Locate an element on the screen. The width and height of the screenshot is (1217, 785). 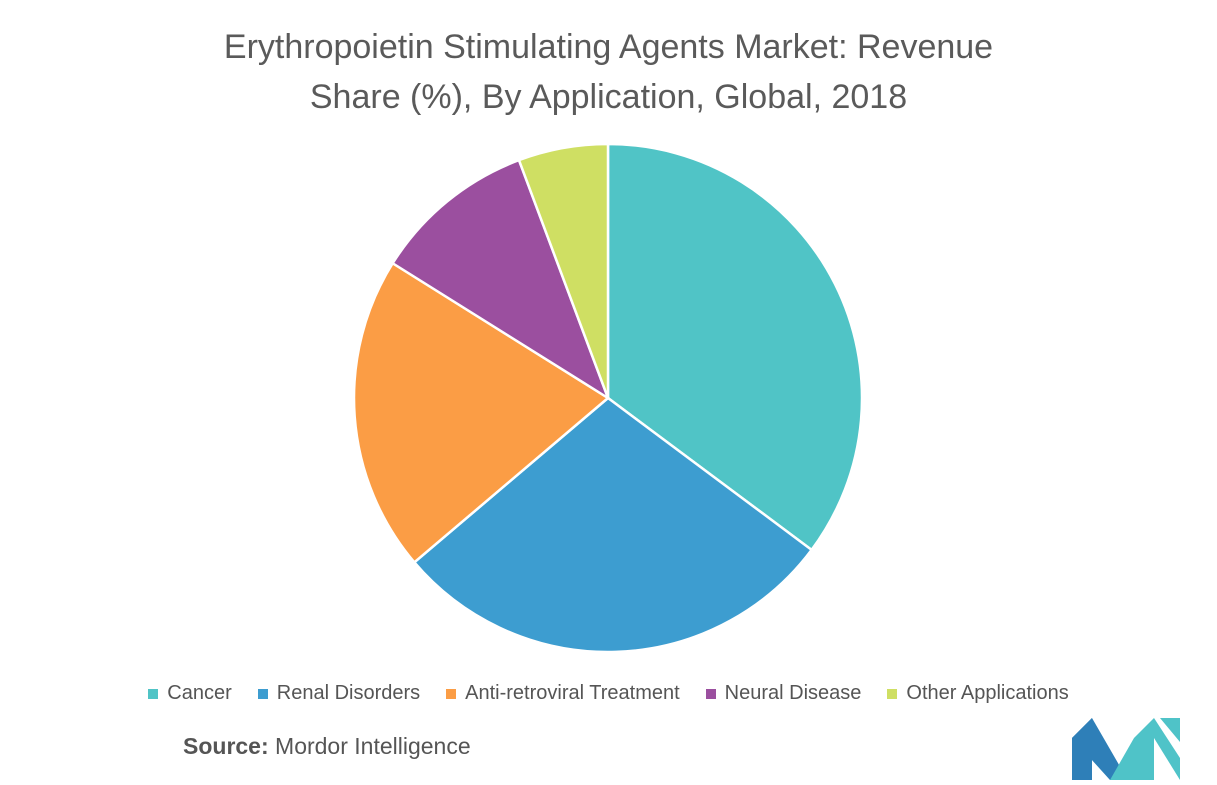
legend-label: Cancer is located at coordinates (199, 693).